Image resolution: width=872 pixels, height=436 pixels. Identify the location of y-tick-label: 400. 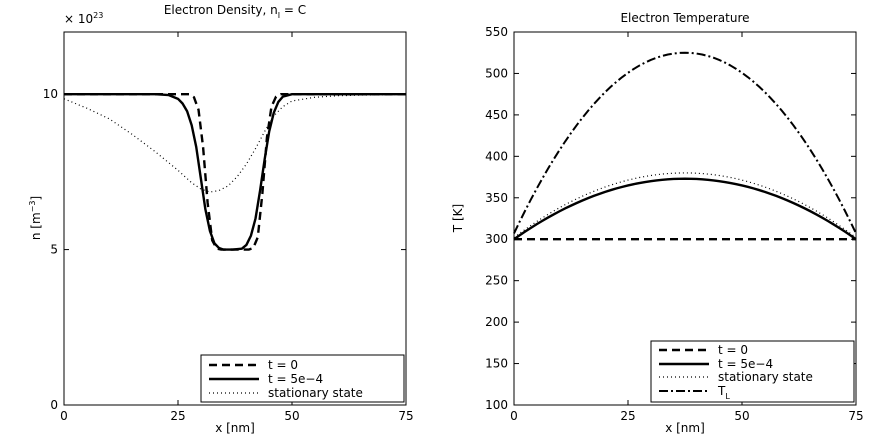
(496, 156).